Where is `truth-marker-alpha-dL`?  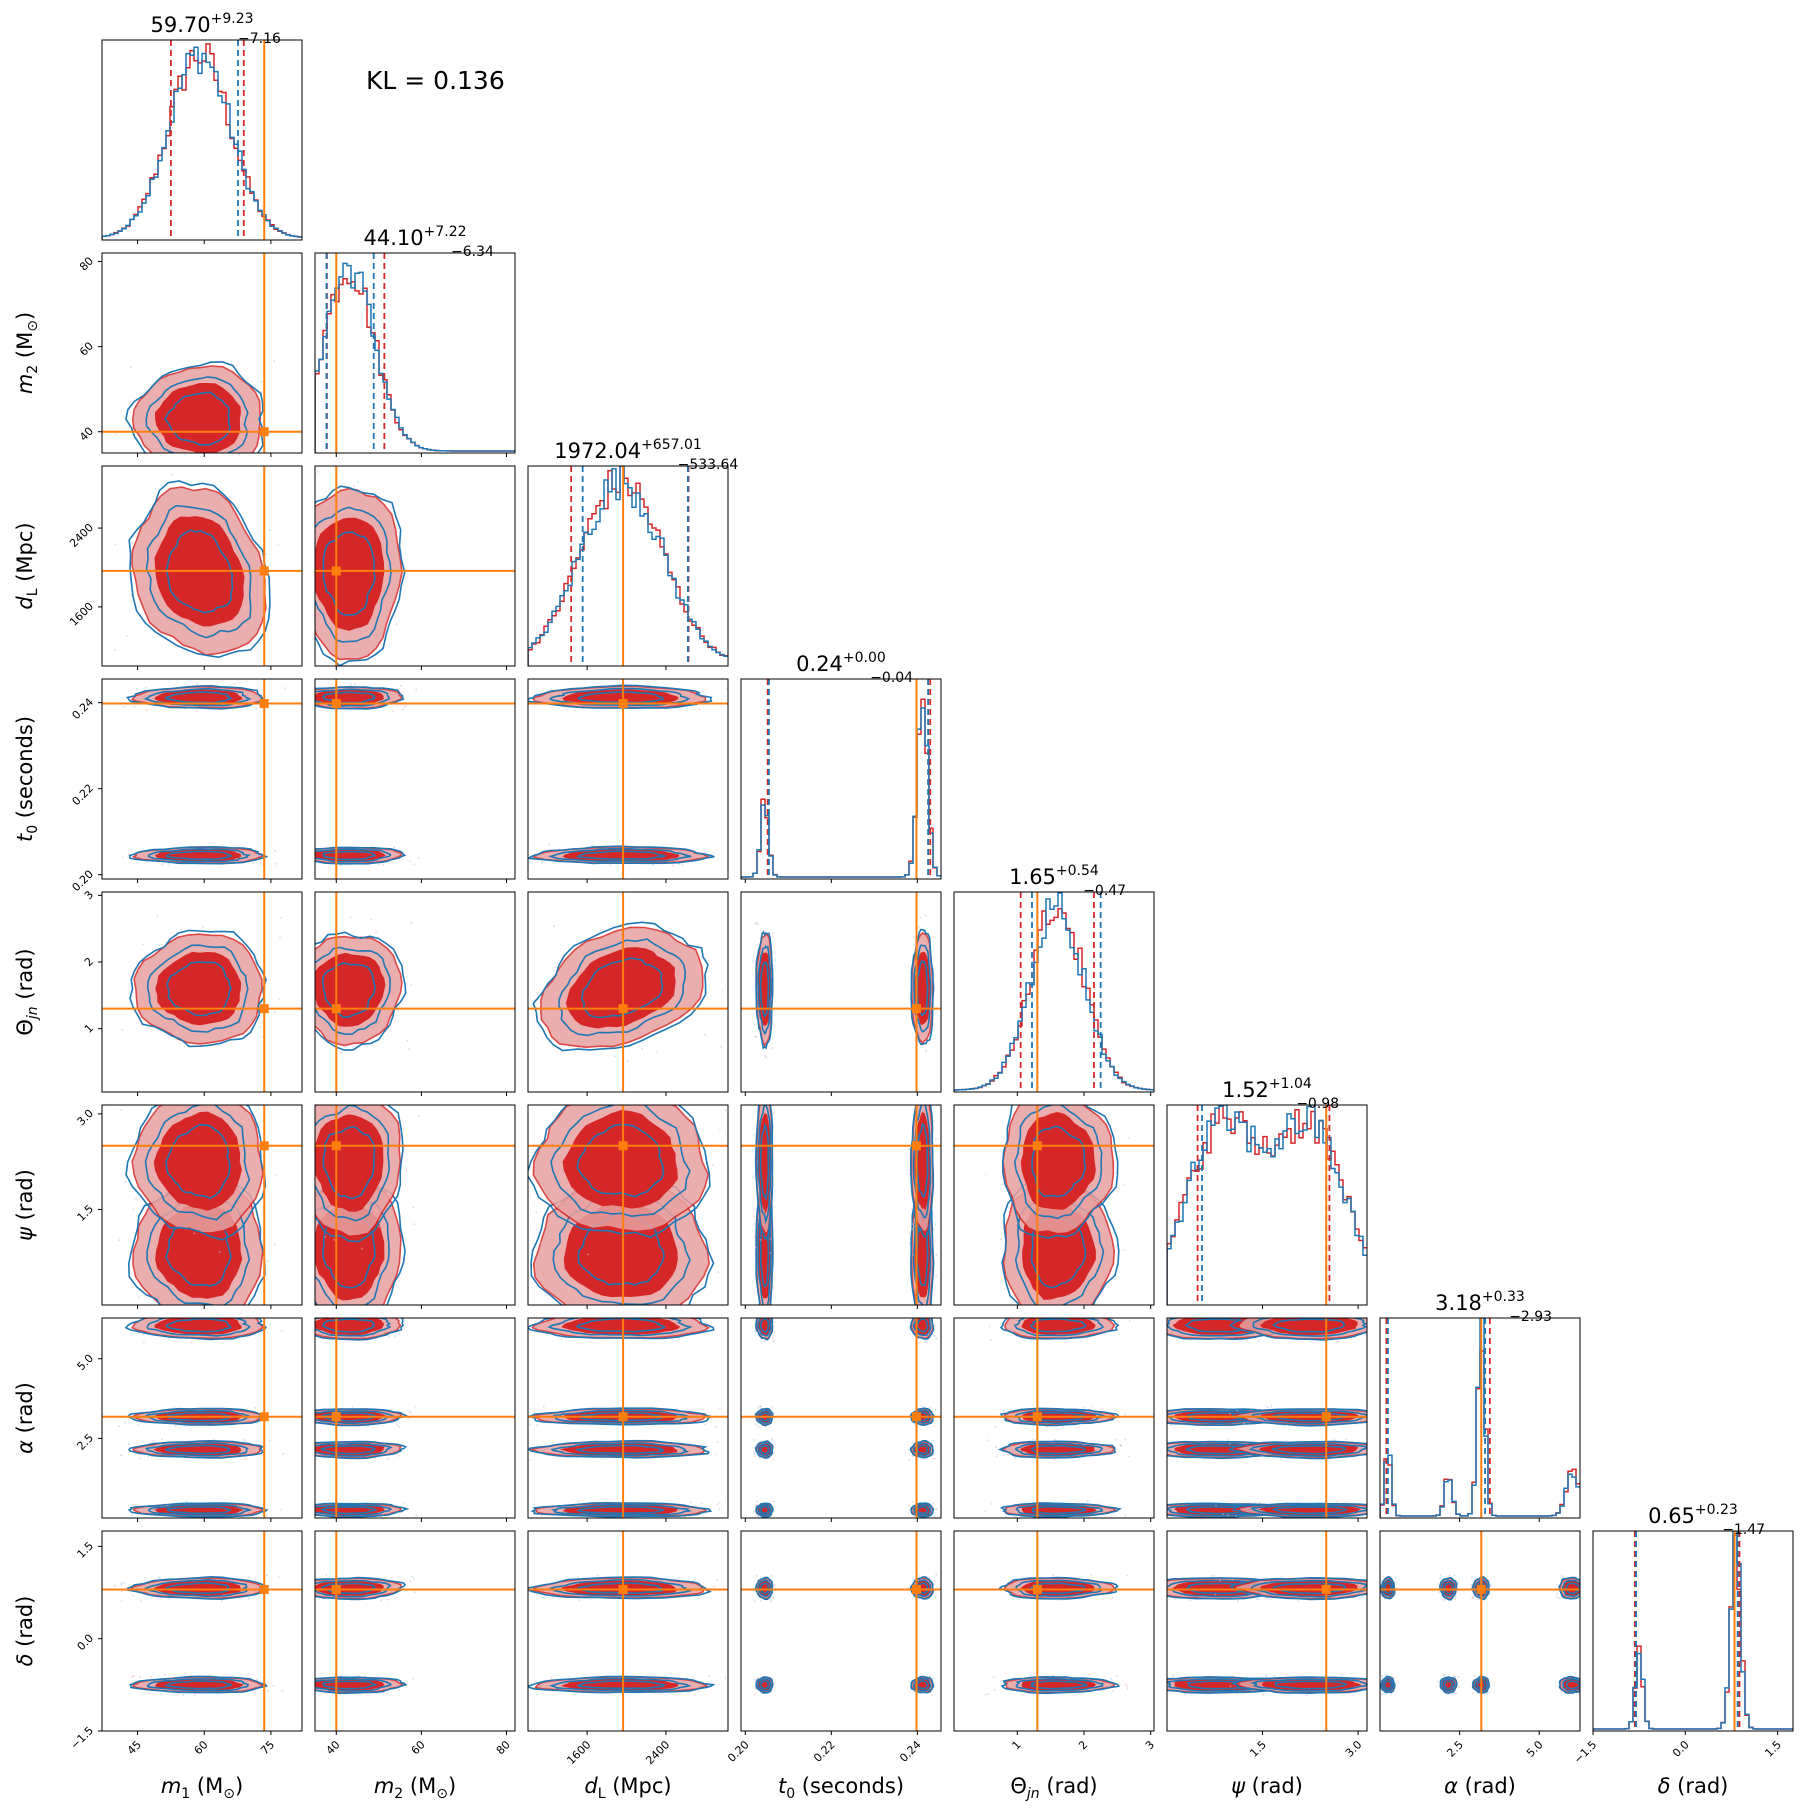
truth-marker-alpha-dL is located at coordinates (623, 1417).